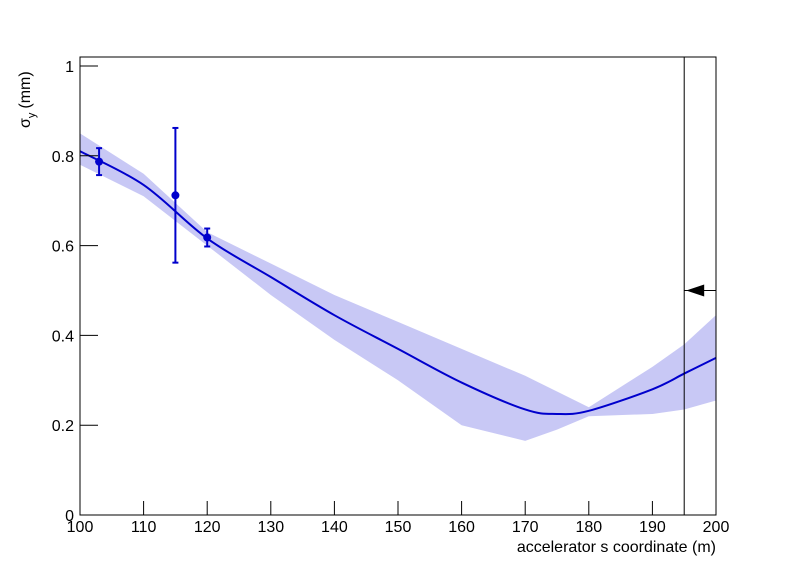 The image size is (796, 572). Describe the element at coordinates (461, 527) in the screenshot. I see `x-tick-label: 160` at that location.